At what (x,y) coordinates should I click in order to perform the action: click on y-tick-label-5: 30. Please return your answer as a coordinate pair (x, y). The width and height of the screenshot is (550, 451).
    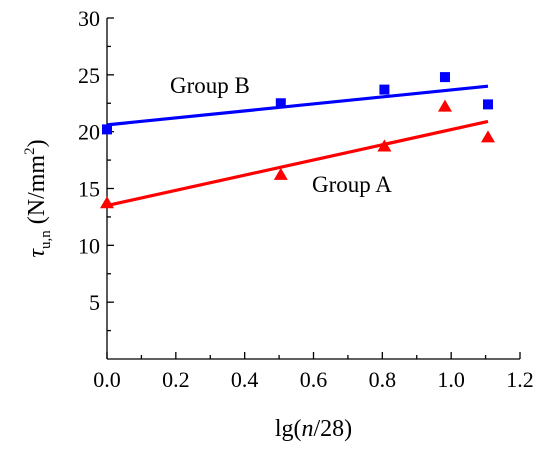
    Looking at the image, I should click on (89, 18).